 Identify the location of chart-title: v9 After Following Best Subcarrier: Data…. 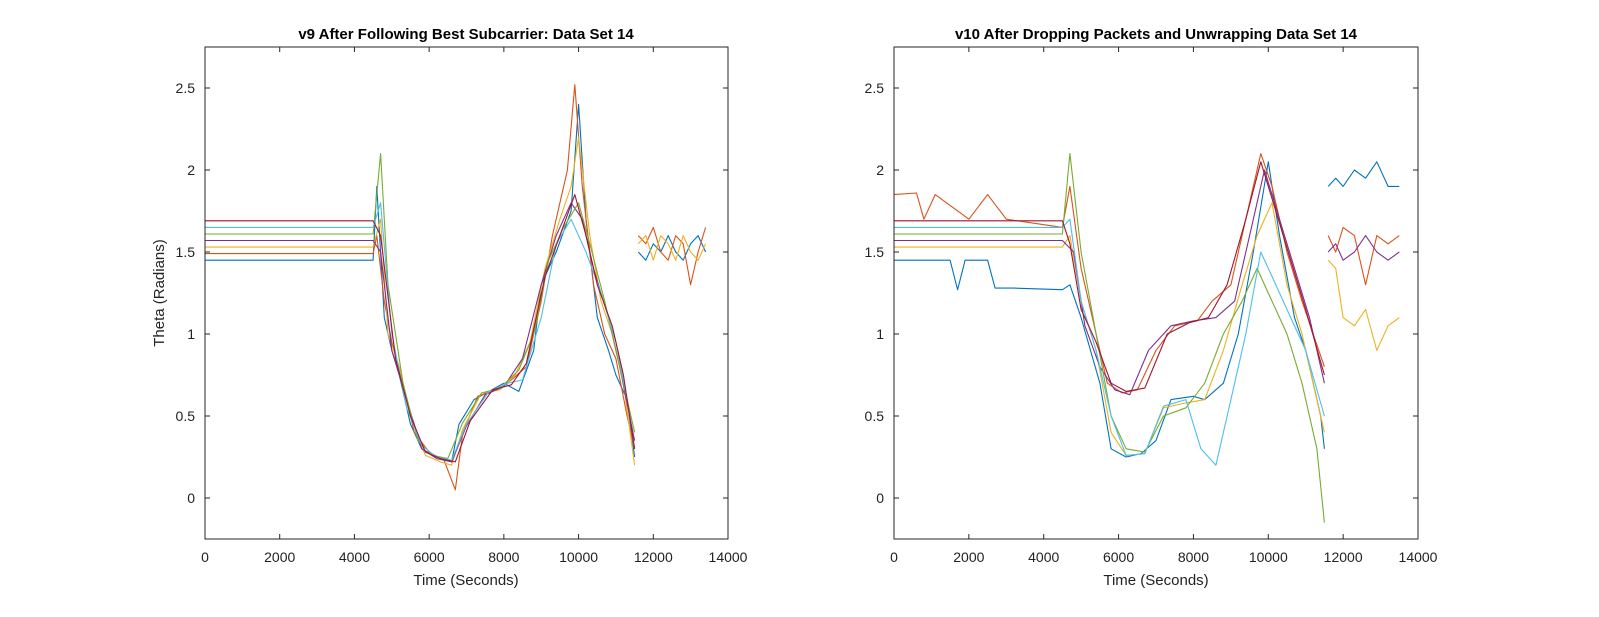
(466, 34).